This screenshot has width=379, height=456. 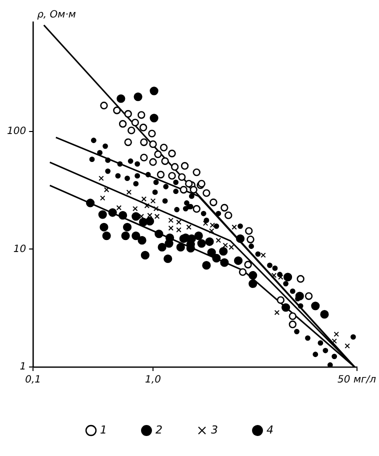 What do you see at coordinates (56, 15) in the screenshot?
I see `y-axis-title: ρ, Ом·м` at bounding box center [56, 15].